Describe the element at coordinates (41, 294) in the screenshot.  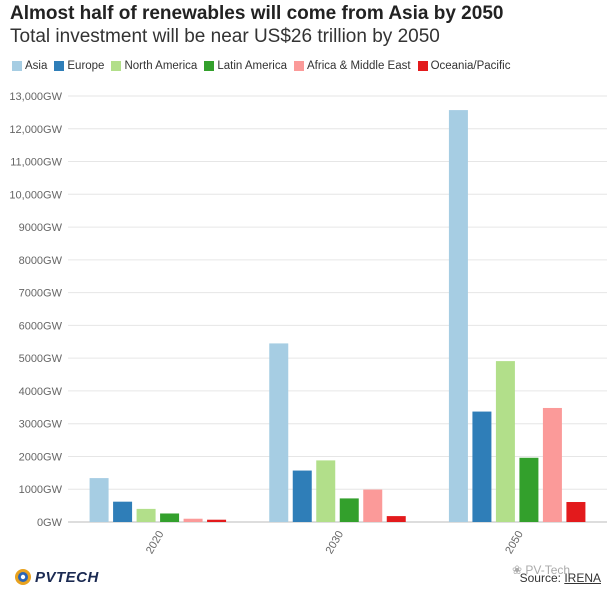
I see `y-tick-label: 7000GW` at that location.